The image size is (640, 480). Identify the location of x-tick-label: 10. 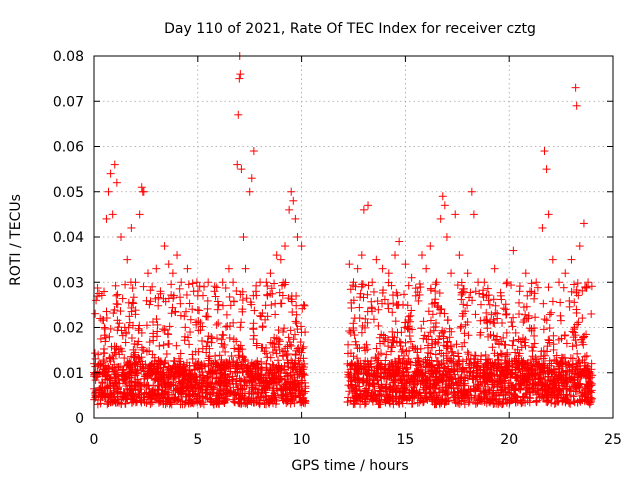
(302, 440).